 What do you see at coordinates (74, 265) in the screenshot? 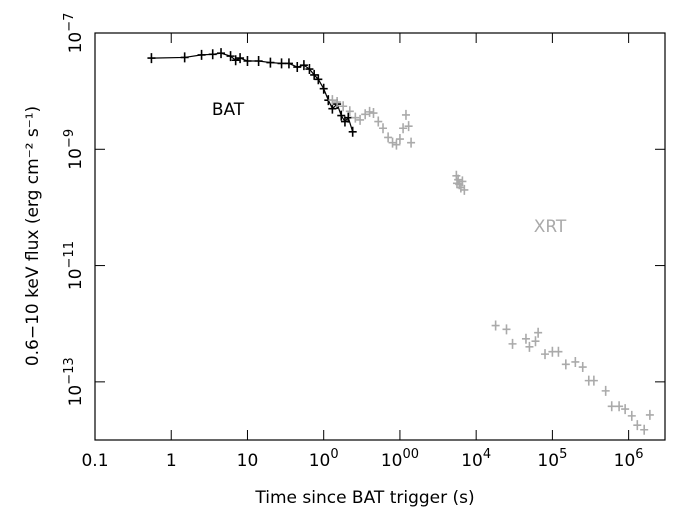
I see `y-tick-label: 10−11` at bounding box center [74, 265].